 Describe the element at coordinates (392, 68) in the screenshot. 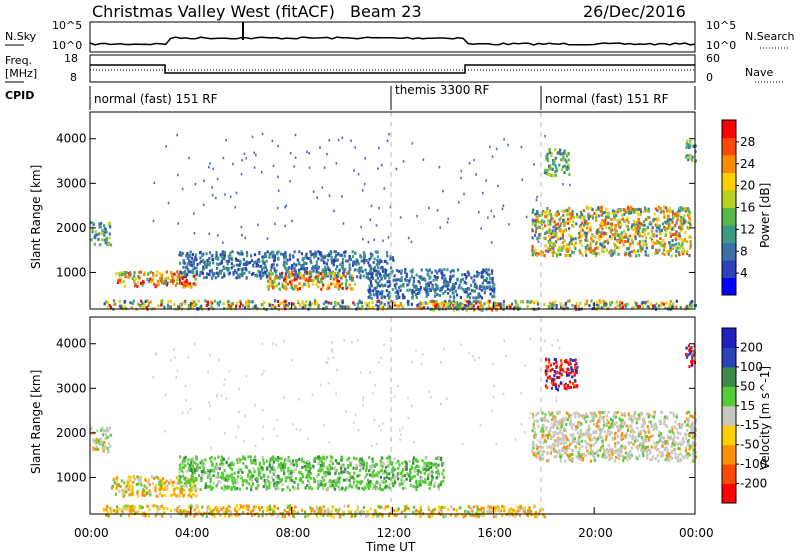

I see `freq-frame` at that location.